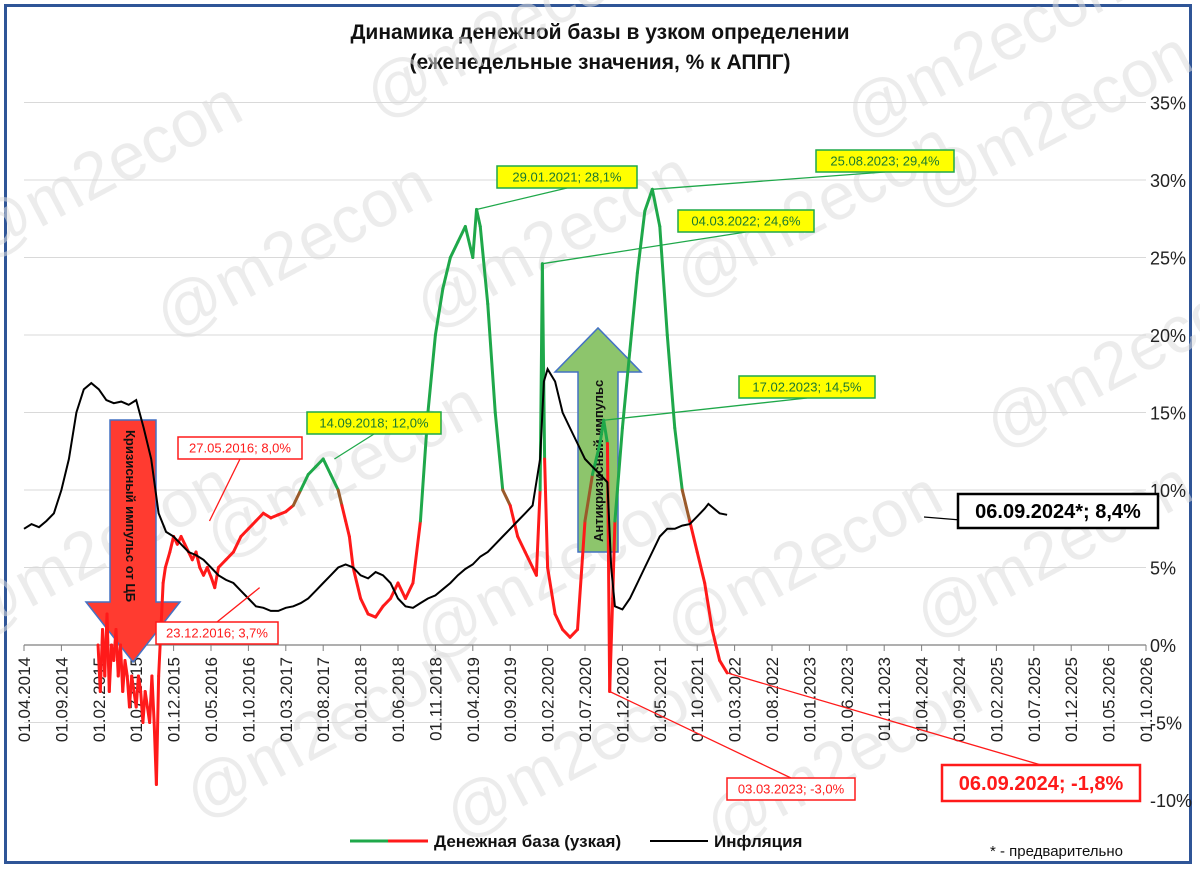 Image resolution: width=1200 pixels, height=872 pixels. I want to click on annotation-text: 27.05.2016; 8,0%, so click(240, 448).